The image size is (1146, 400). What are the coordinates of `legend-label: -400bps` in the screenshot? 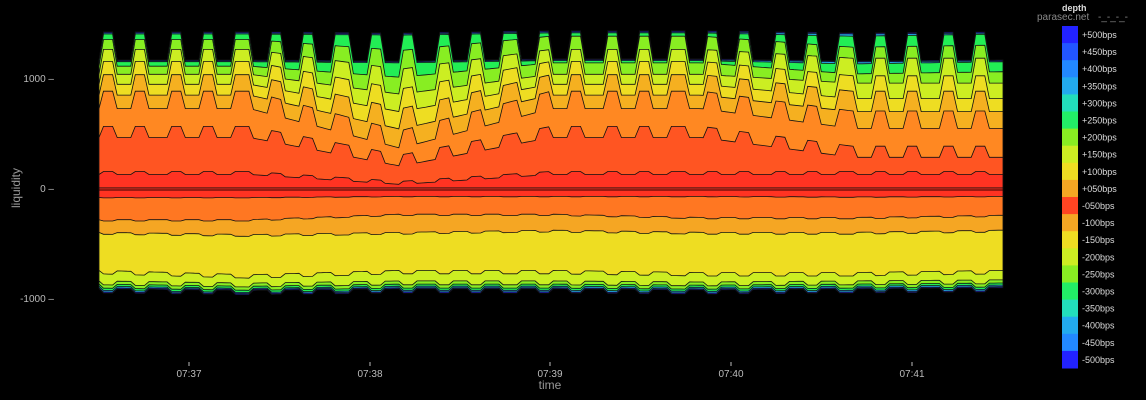 It's located at (1098, 326).